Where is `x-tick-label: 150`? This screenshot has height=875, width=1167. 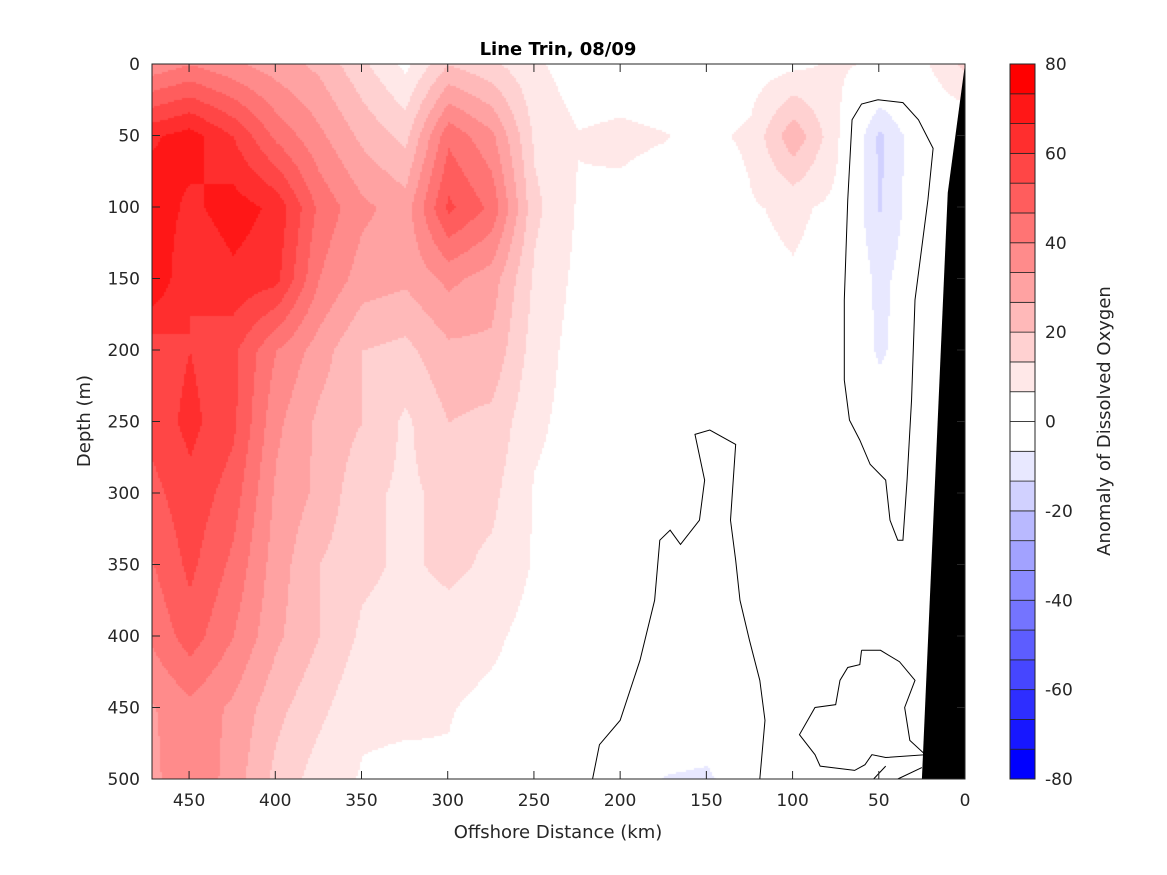 x-tick-label: 150 is located at coordinates (706, 801).